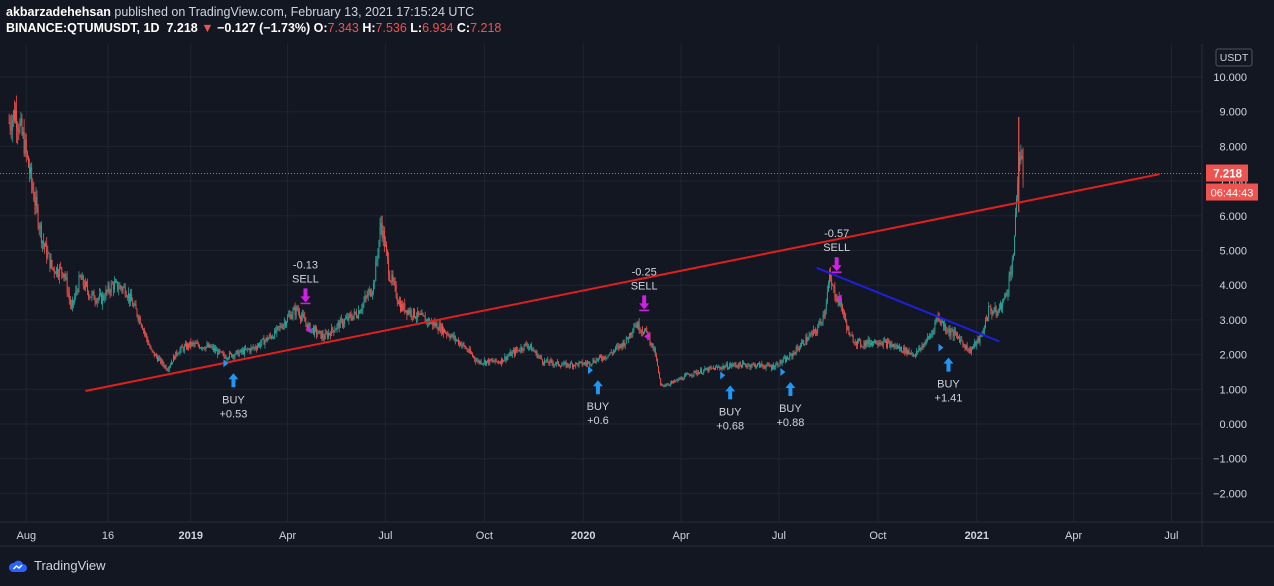 This screenshot has width=1274, height=586. I want to click on last-price-badge, so click(1227, 173).